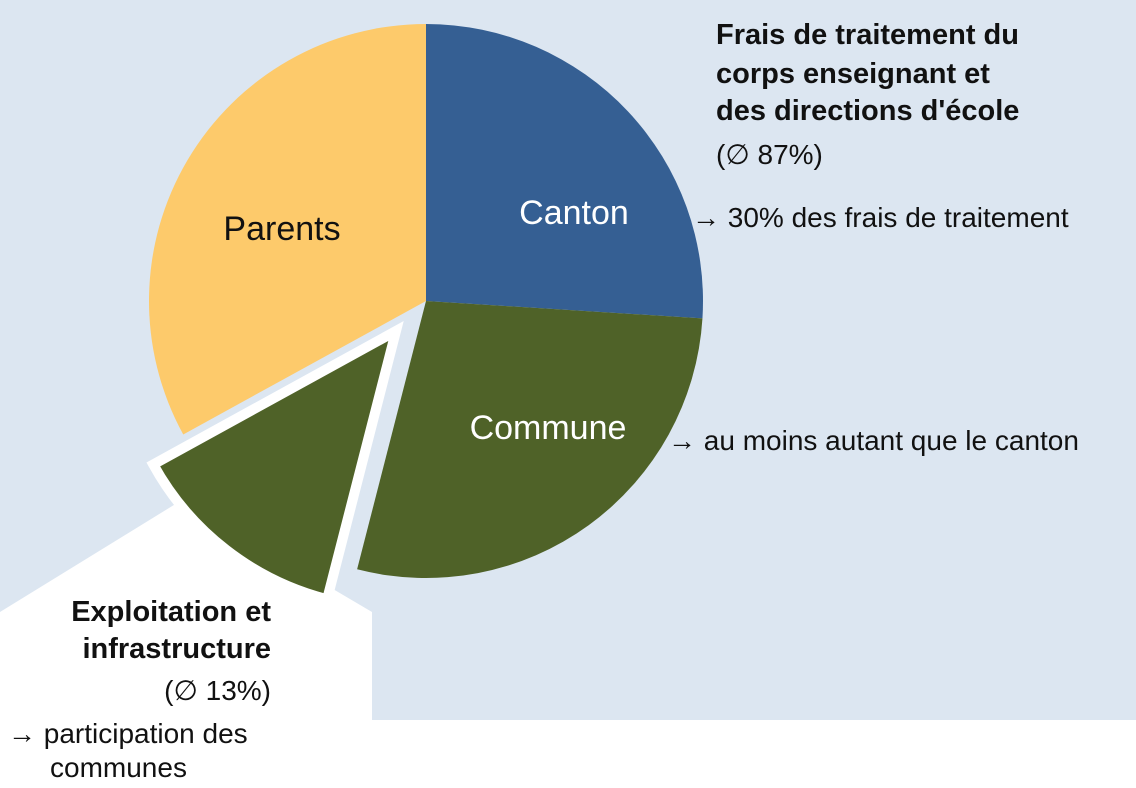 The image size is (1136, 788). What do you see at coordinates (564, 171) in the screenshot?
I see `pie-slice-canton` at bounding box center [564, 171].